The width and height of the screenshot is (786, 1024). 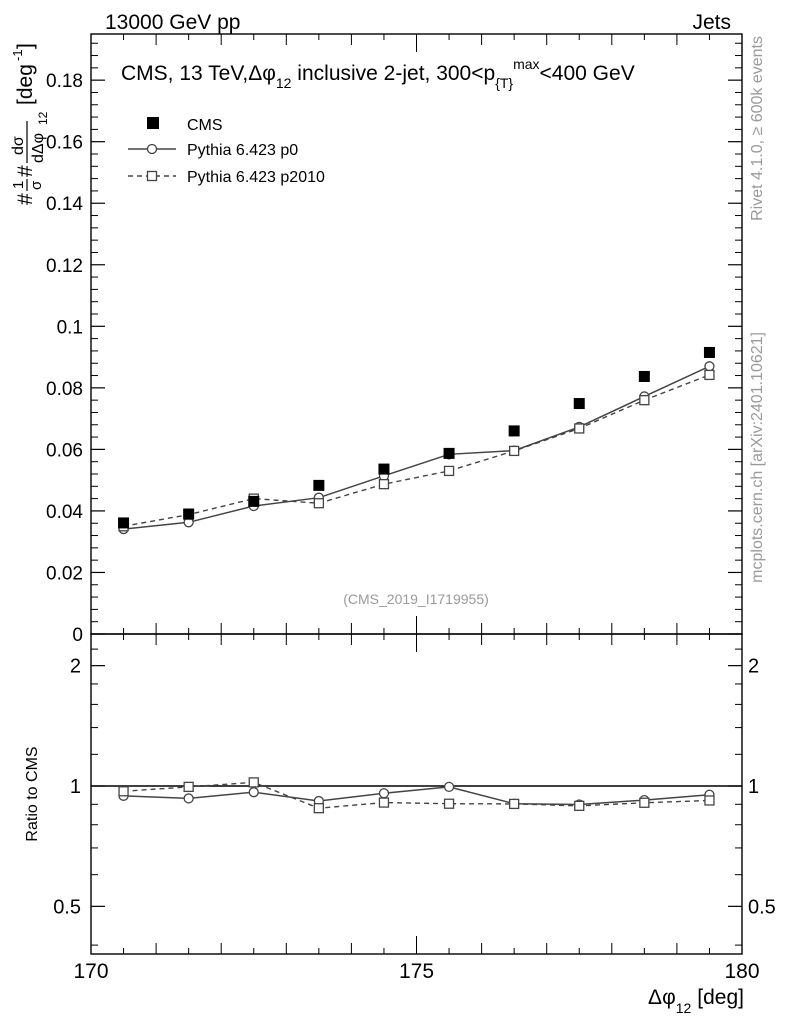 What do you see at coordinates (64, 512) in the screenshot?
I see `y-tick-label: 0.04` at bounding box center [64, 512].